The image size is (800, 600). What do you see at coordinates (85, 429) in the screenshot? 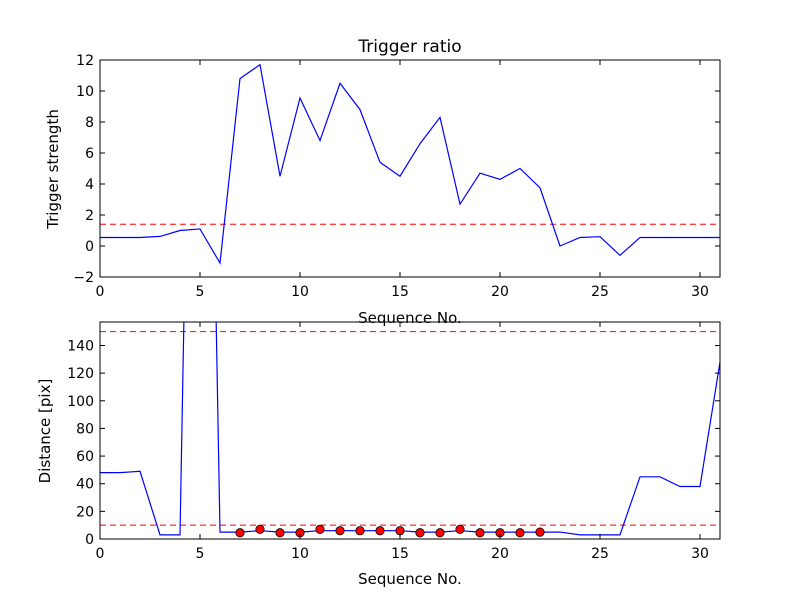
I see `y-tick-label: 80` at bounding box center [85, 429].